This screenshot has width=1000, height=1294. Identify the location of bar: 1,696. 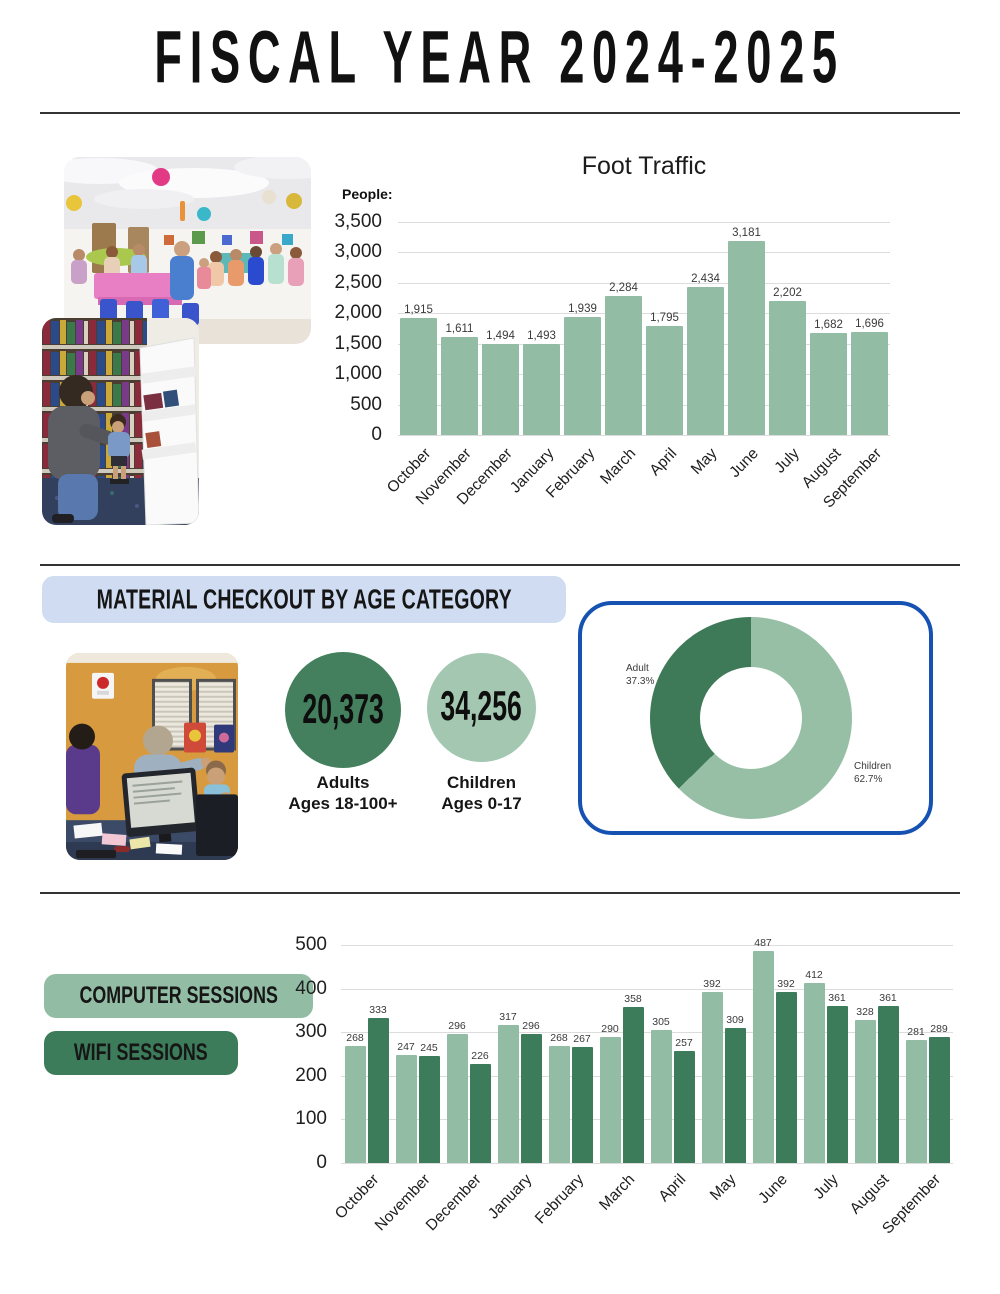
(869, 376).